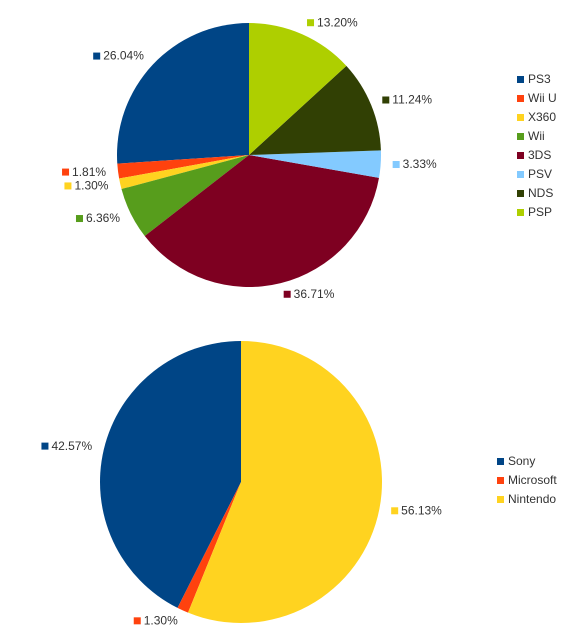  What do you see at coordinates (540, 212) in the screenshot?
I see `legend-label: PSP` at bounding box center [540, 212].